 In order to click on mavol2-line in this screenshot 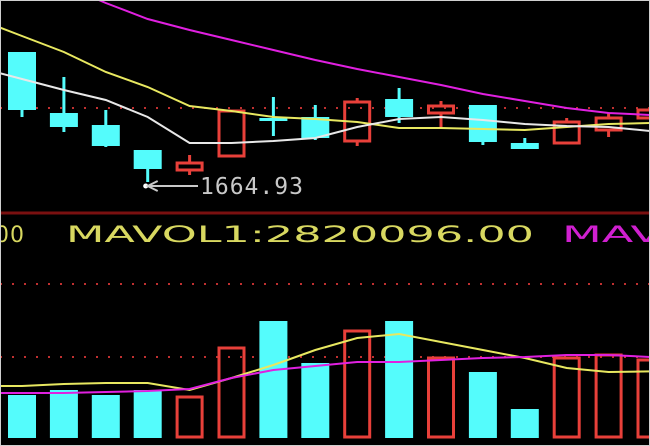, I will do `click(325, 374)`.